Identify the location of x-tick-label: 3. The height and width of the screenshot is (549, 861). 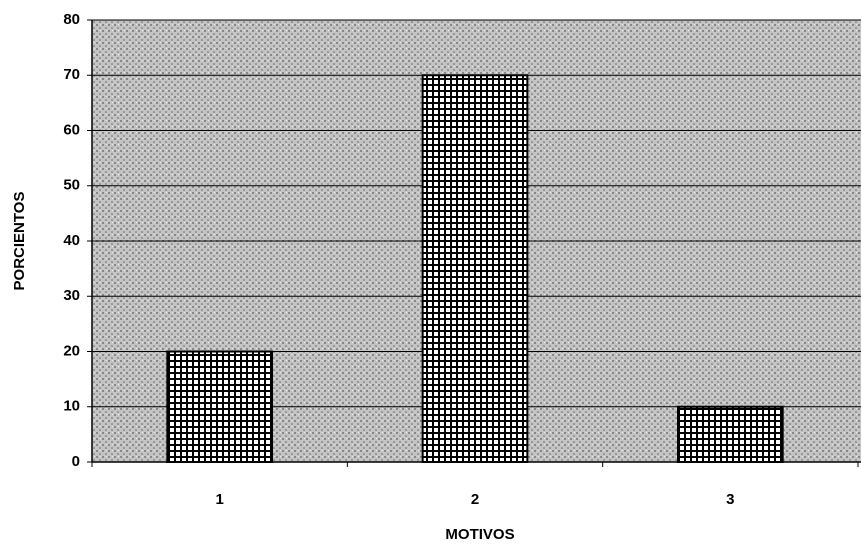
(730, 499).